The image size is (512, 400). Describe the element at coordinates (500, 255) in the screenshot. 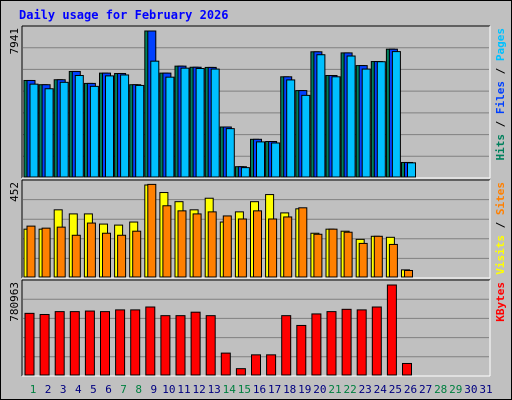

I see `legend-visits: Visits` at that location.